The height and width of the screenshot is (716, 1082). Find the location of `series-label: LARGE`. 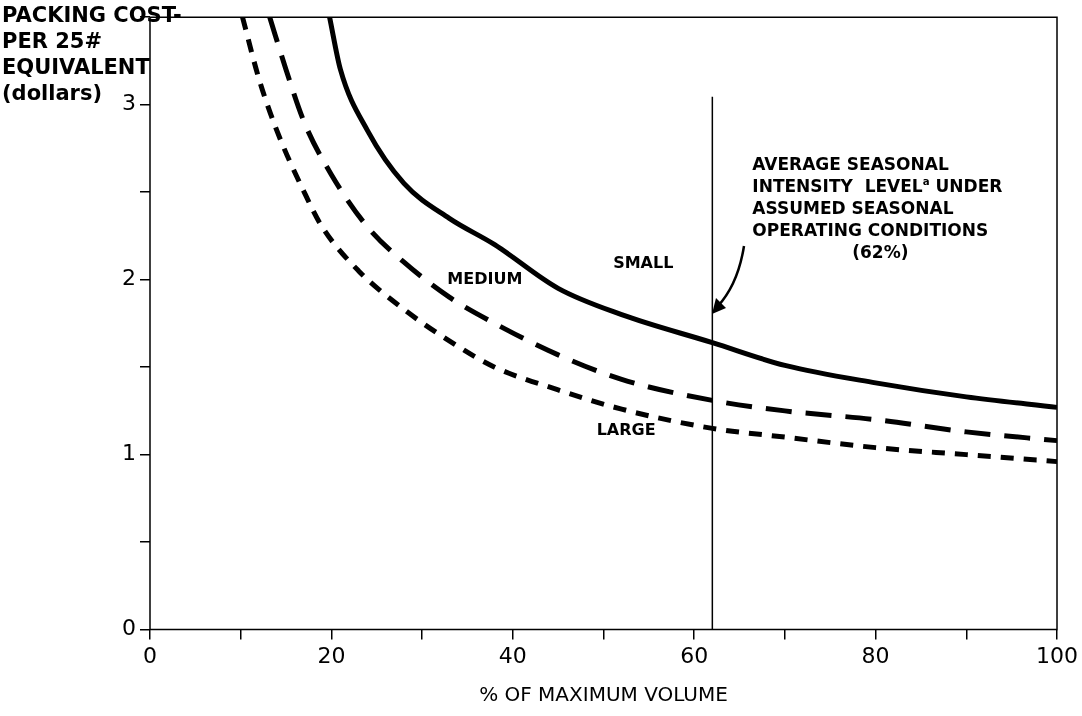

series-label: LARGE is located at coordinates (626, 430).